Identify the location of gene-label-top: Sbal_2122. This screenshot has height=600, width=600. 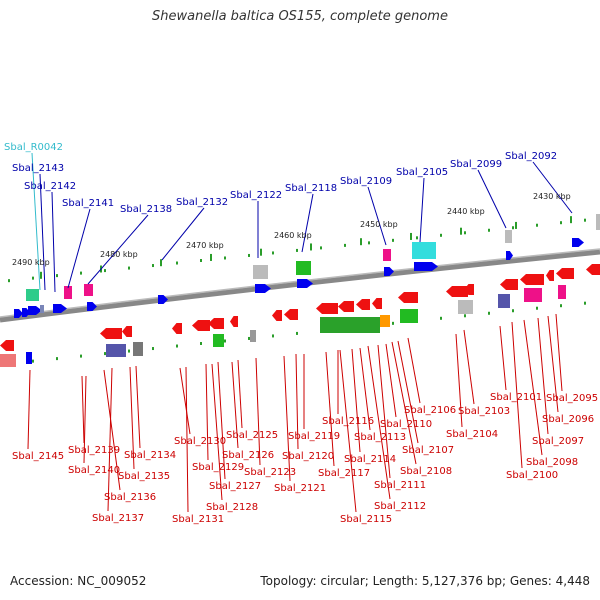
(256, 195).